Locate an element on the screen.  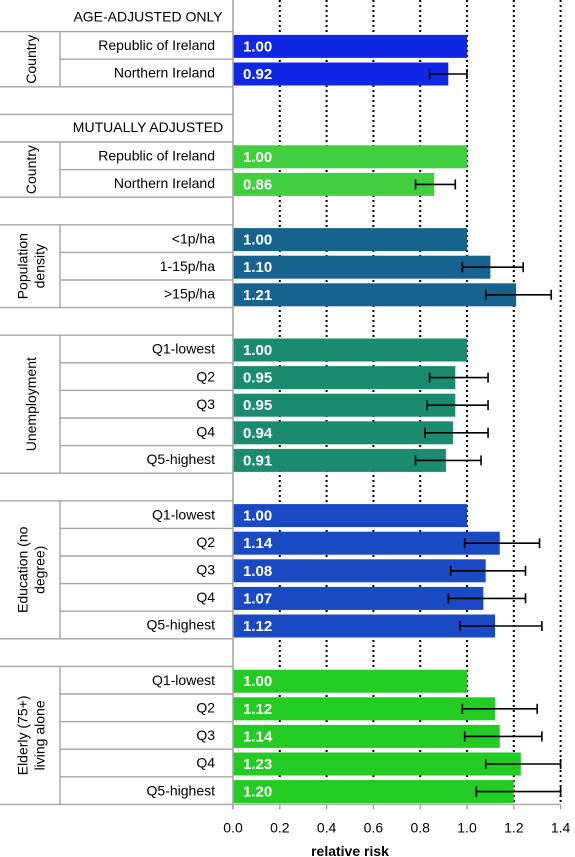
group-label-line: Population is located at coordinates (23, 266).